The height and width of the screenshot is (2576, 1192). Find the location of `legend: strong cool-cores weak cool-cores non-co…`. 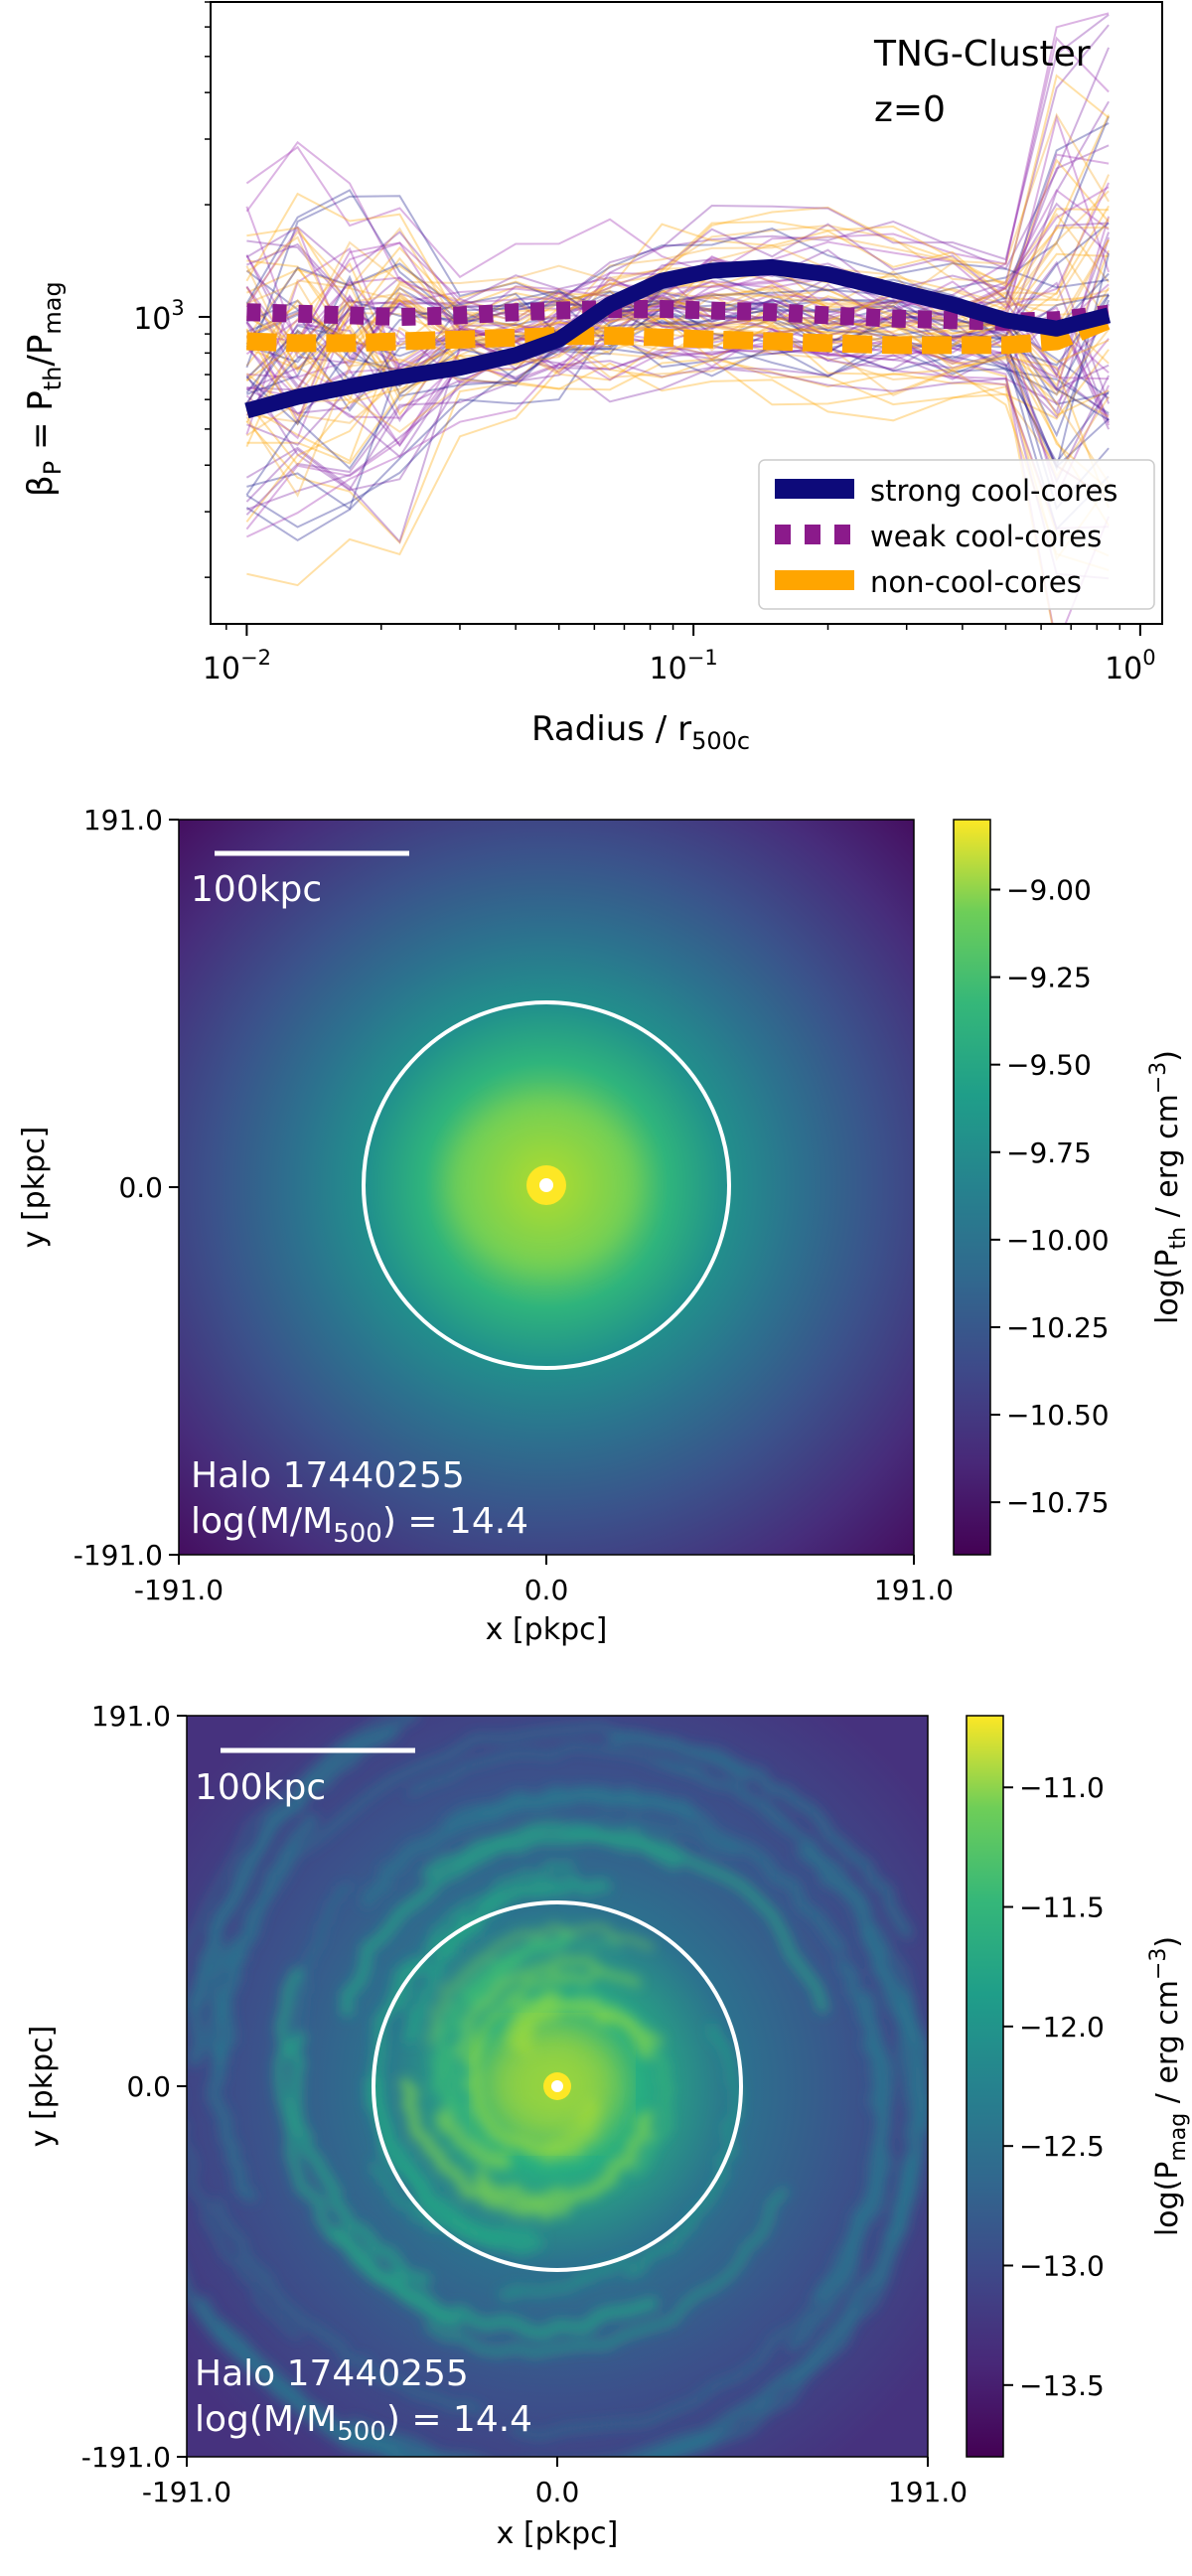

legend: strong cool-cores weak cool-cores non-co… is located at coordinates (957, 534).